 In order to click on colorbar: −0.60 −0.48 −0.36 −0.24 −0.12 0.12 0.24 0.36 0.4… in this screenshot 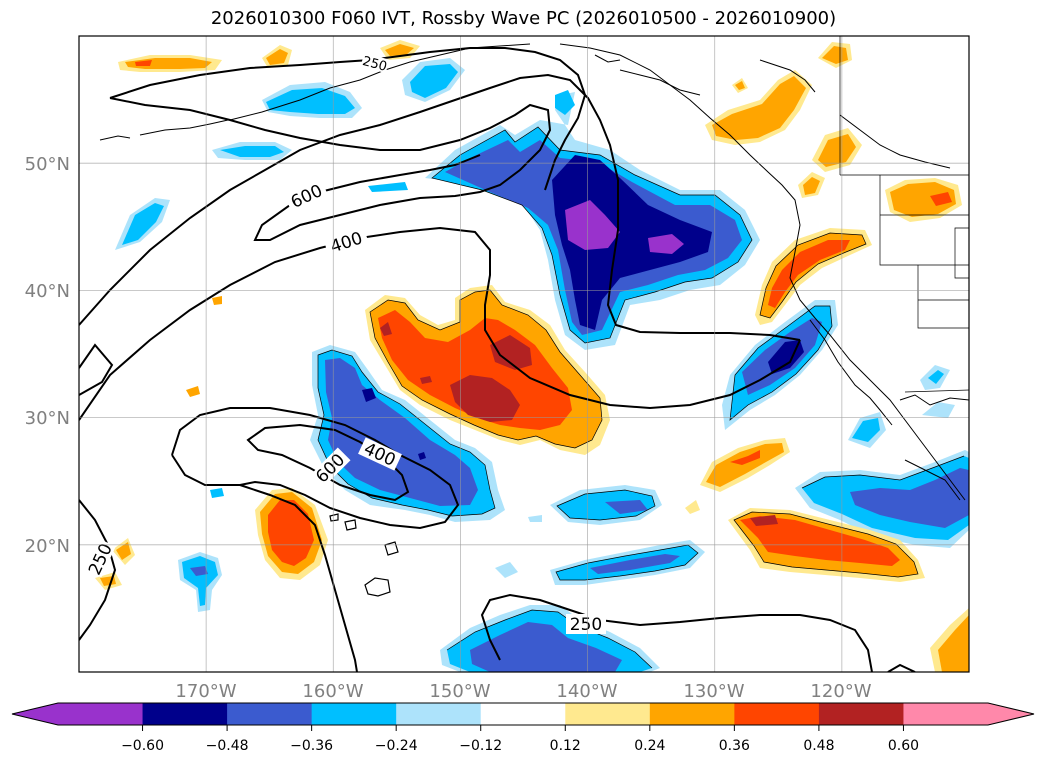, I will do `click(523, 728)`.